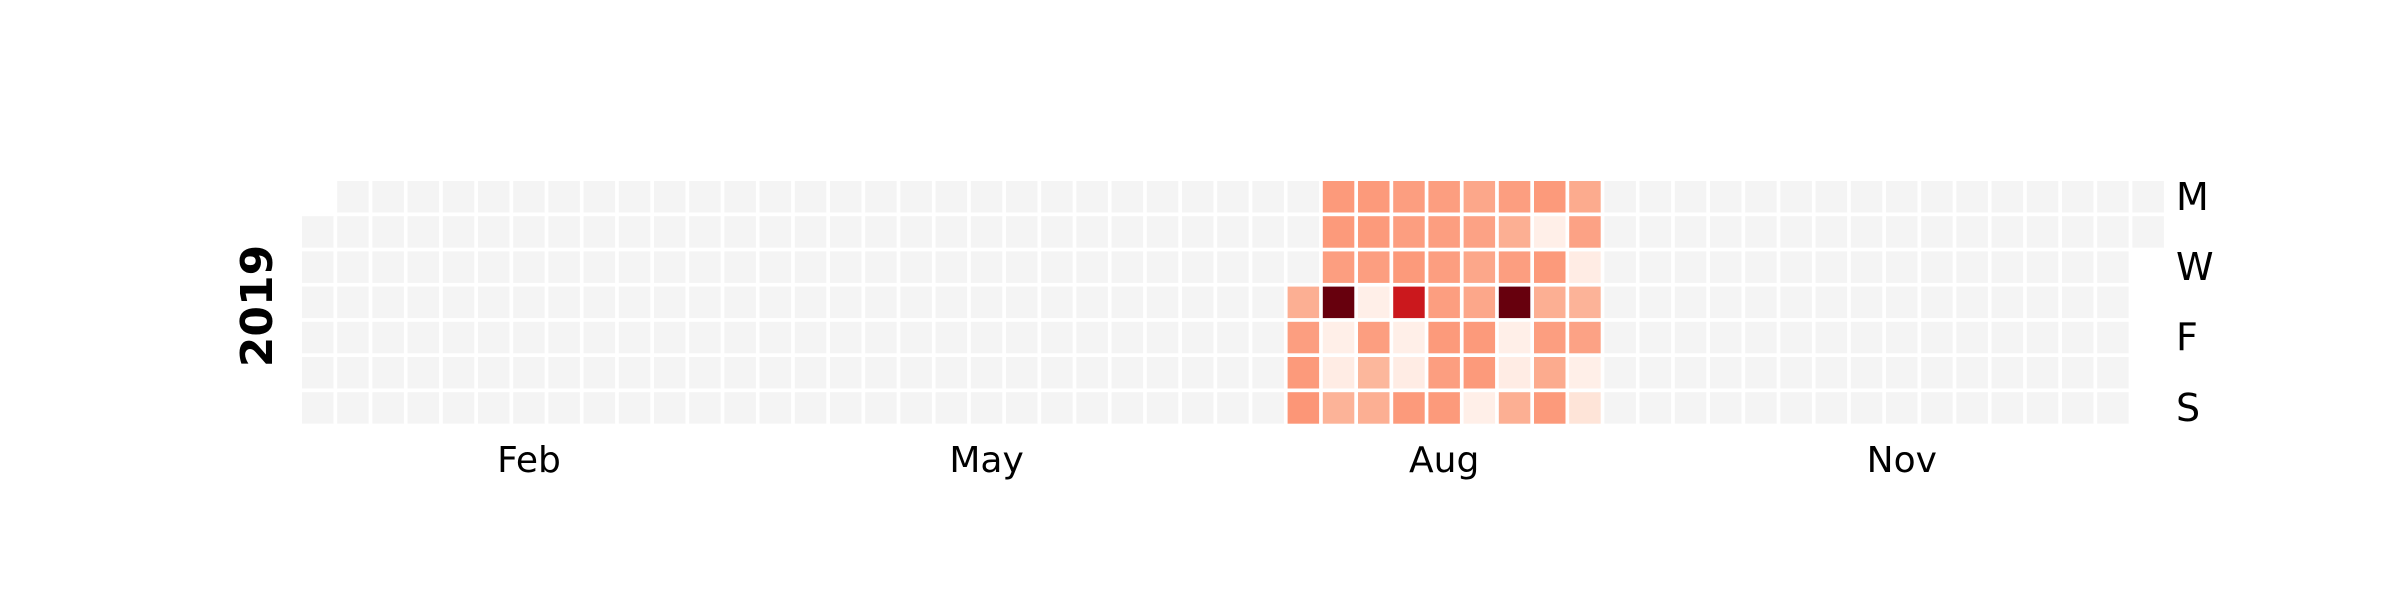  I want to click on month-label: Aug, so click(1444, 460).